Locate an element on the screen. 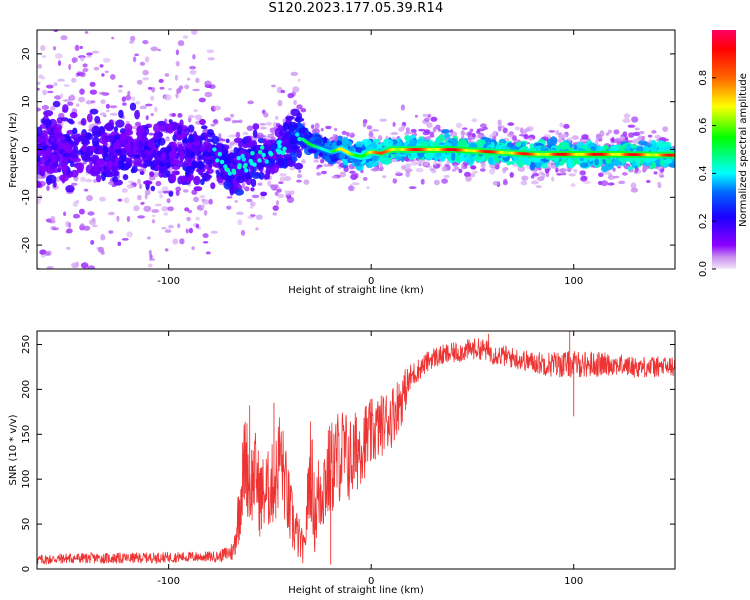 The width and height of the screenshot is (750, 600). y-tick-label: 0 is located at coordinates (26, 149).